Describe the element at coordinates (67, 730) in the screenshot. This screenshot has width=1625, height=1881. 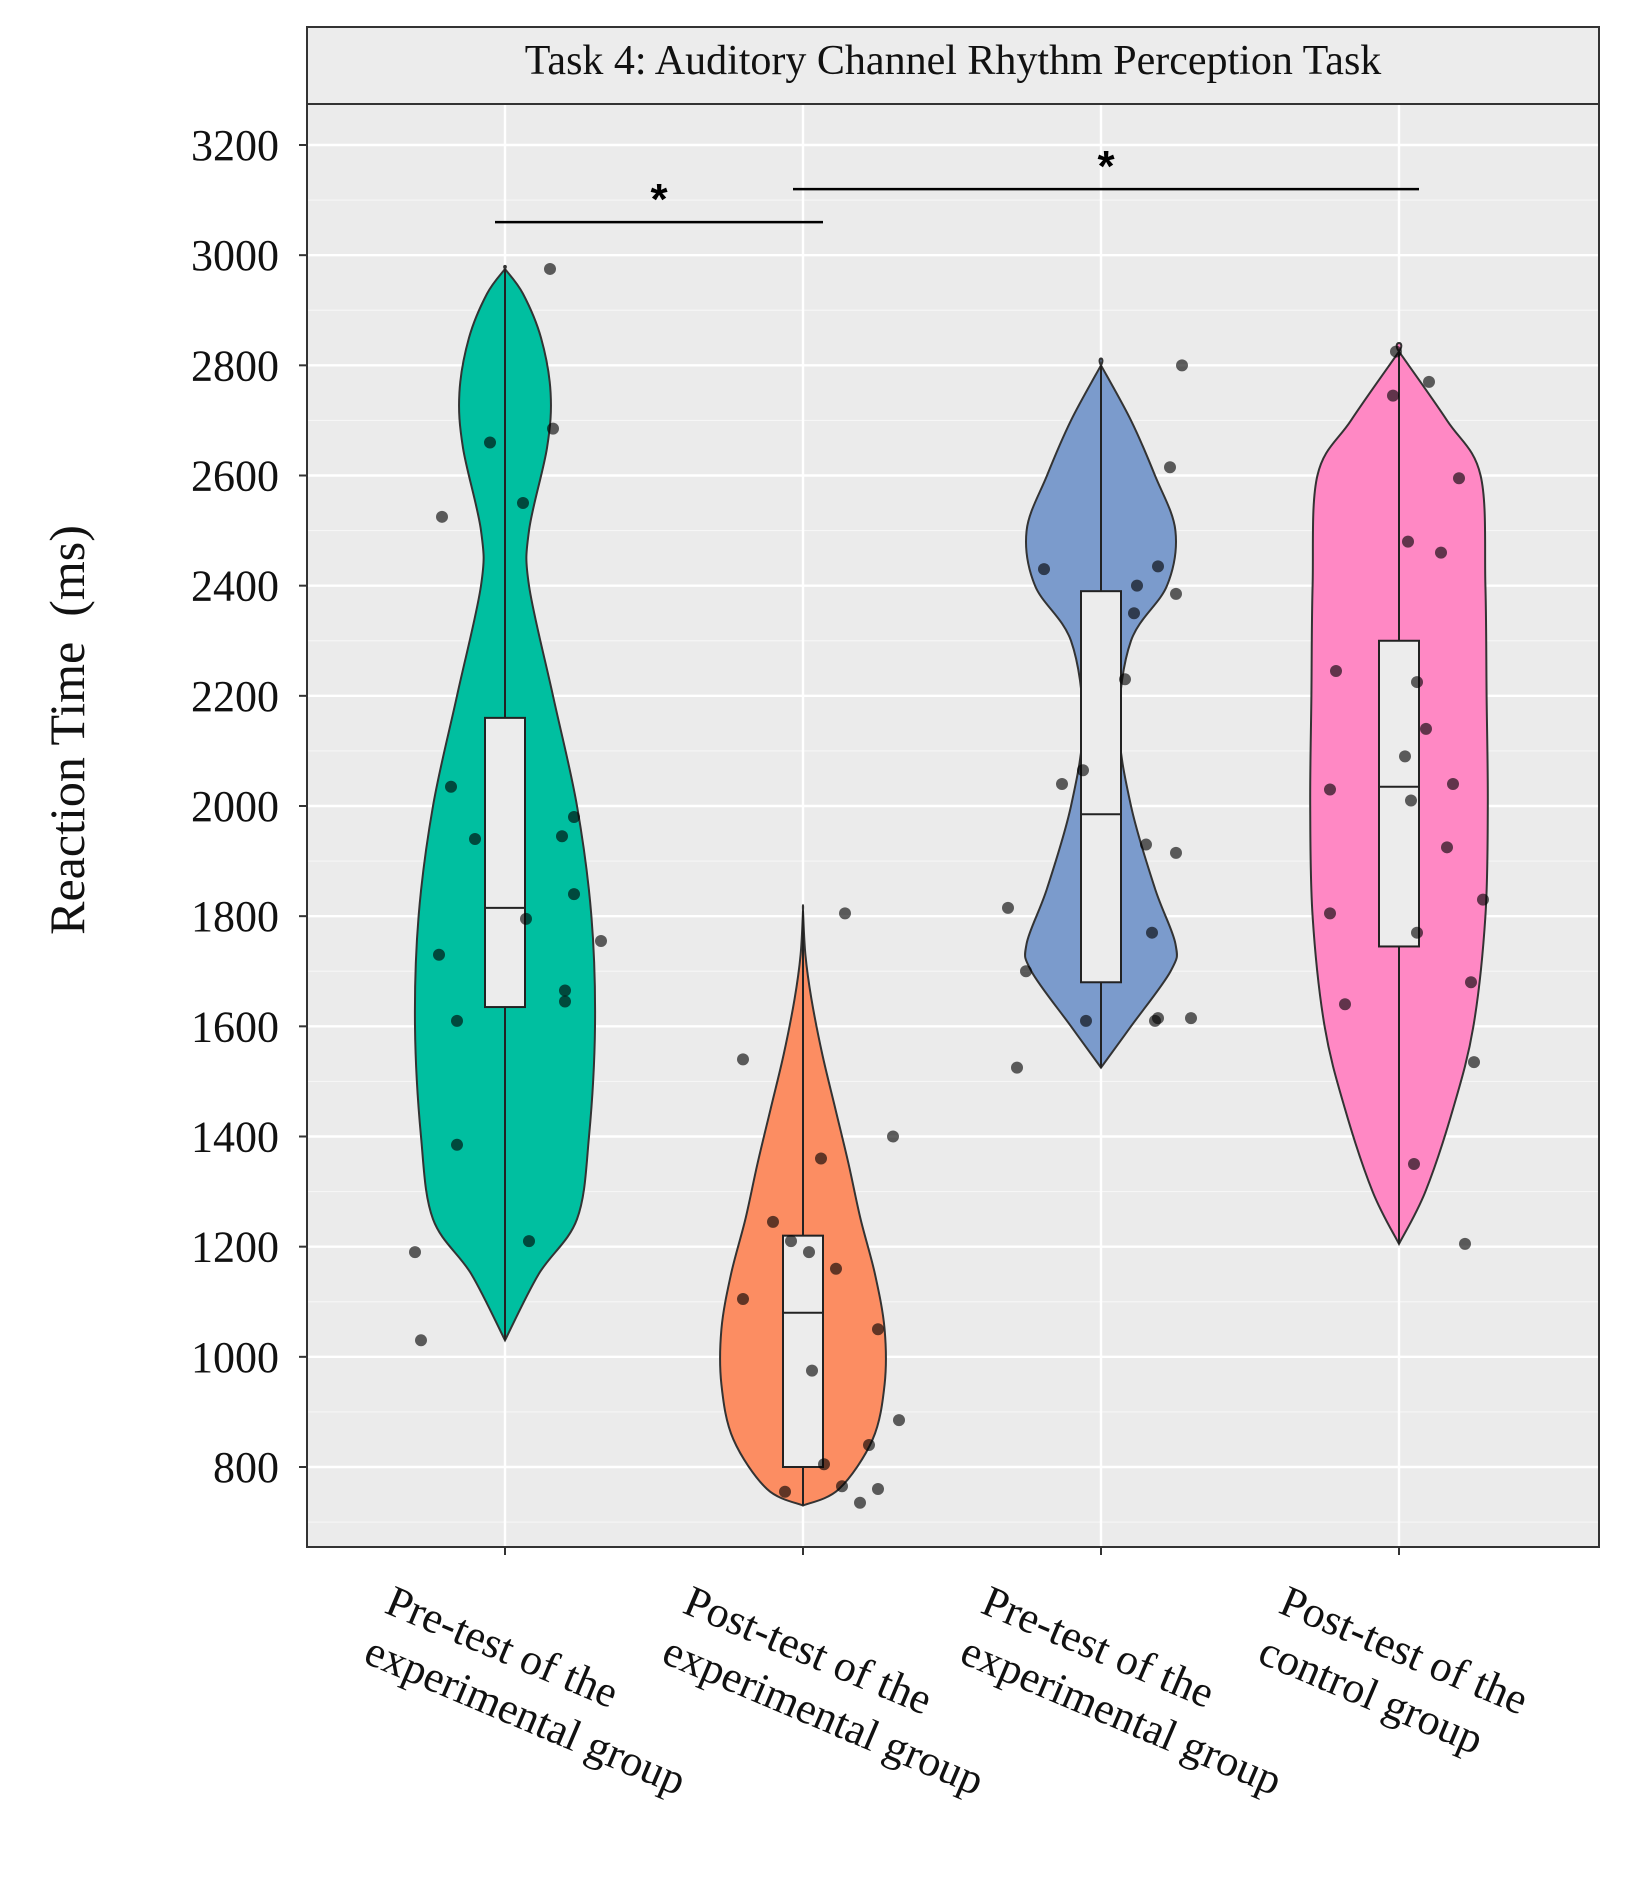
I see `y-axis-label: Reaction Time (ms)` at that location.